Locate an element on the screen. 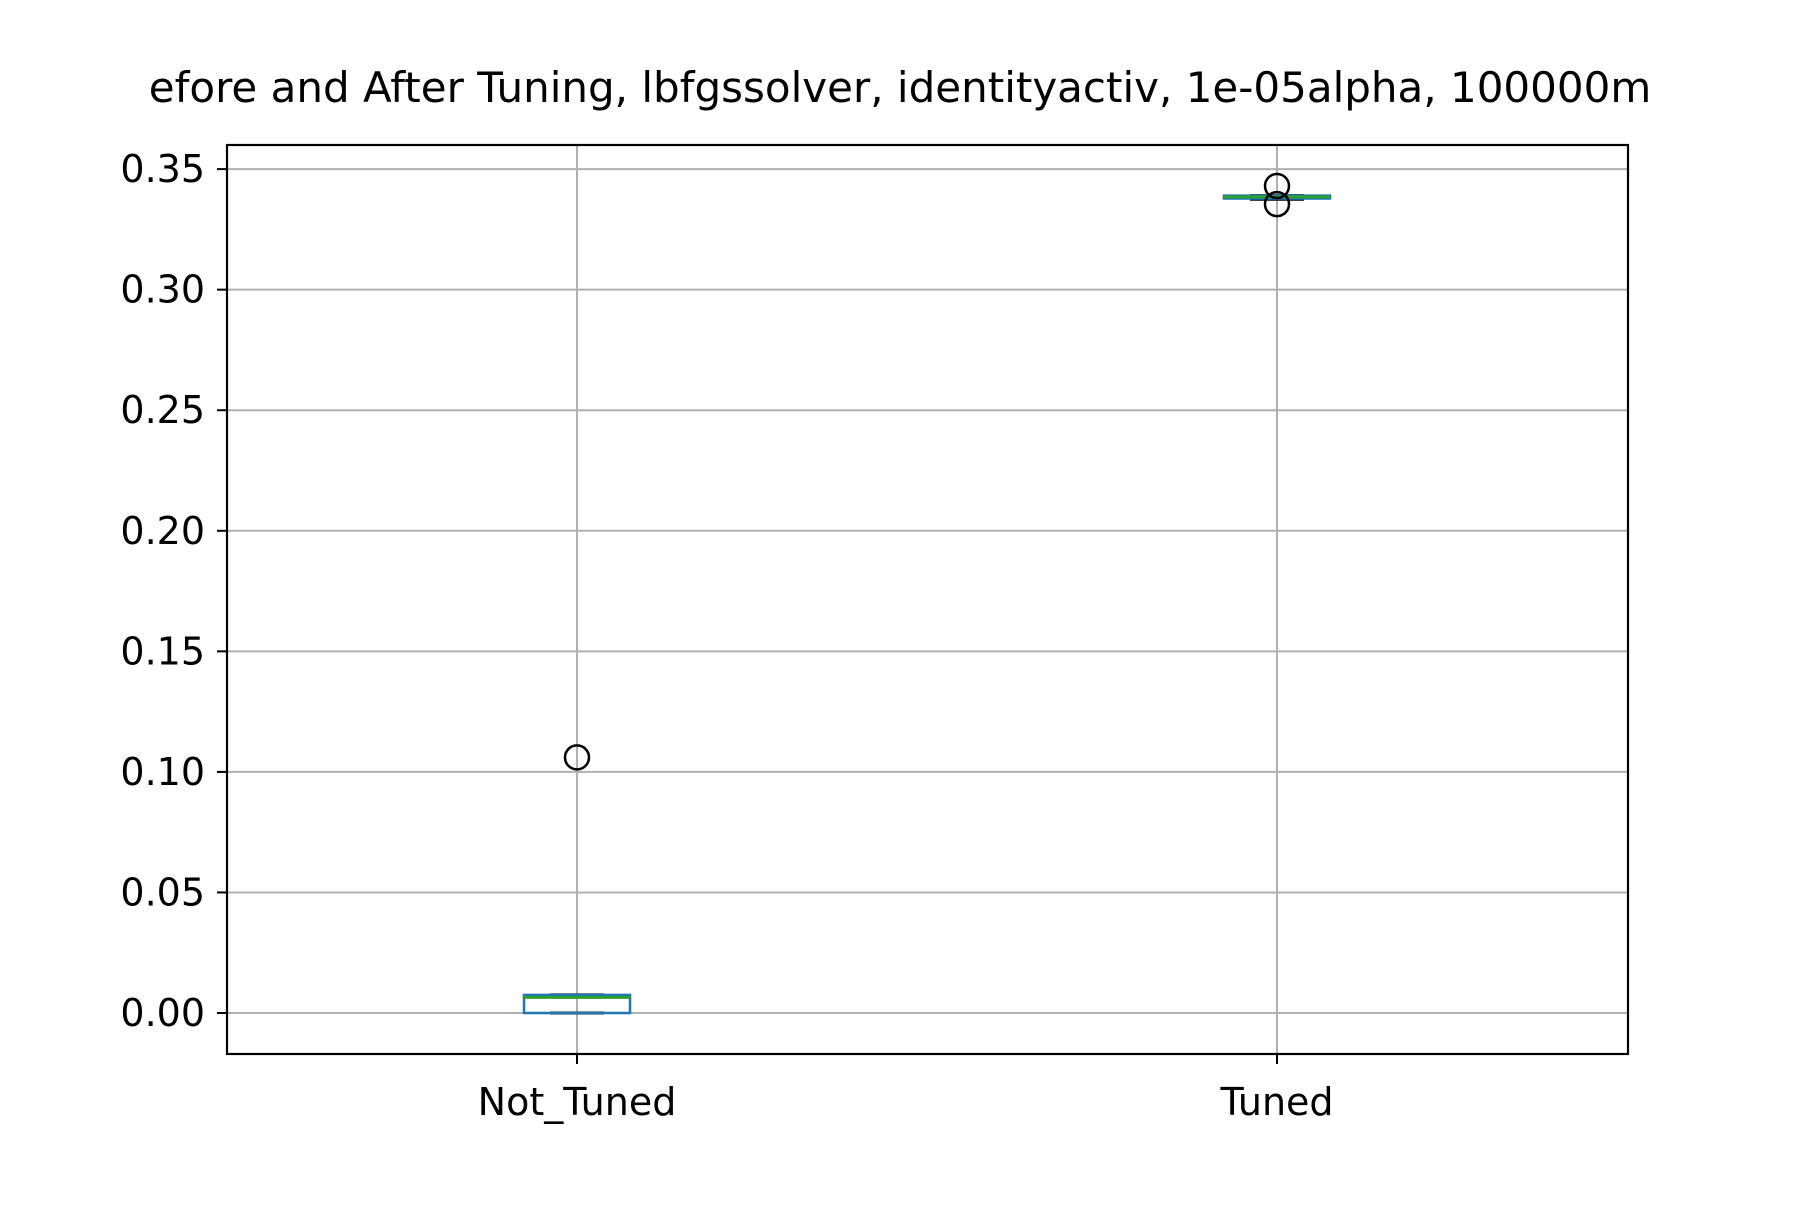  y-tick-label: 0.10 is located at coordinates (162, 772).